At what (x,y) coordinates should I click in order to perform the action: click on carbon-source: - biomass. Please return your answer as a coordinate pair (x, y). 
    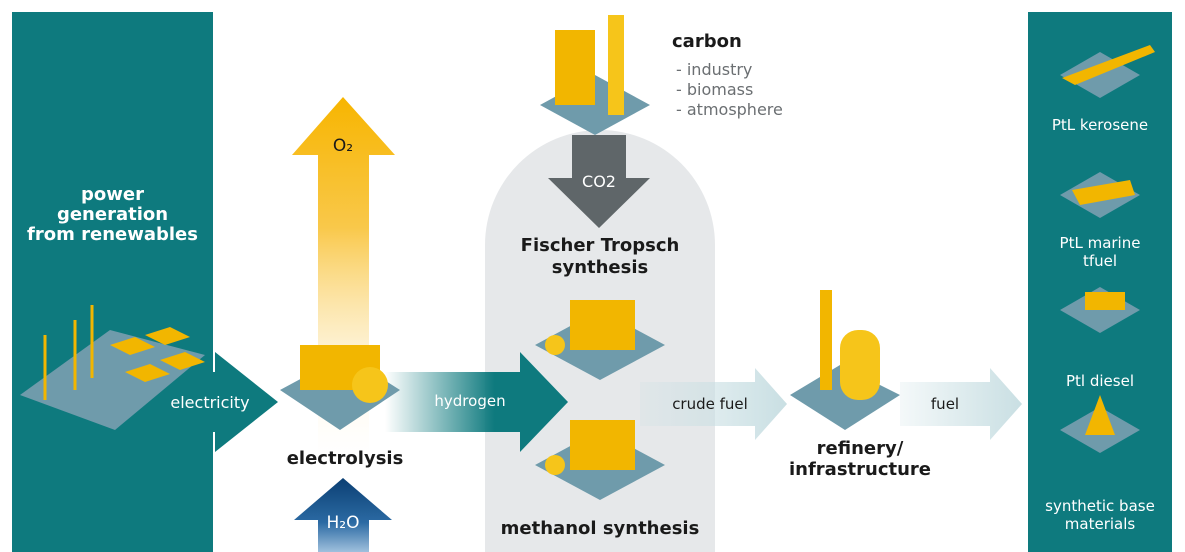
    Looking at the image, I should click on (715, 89).